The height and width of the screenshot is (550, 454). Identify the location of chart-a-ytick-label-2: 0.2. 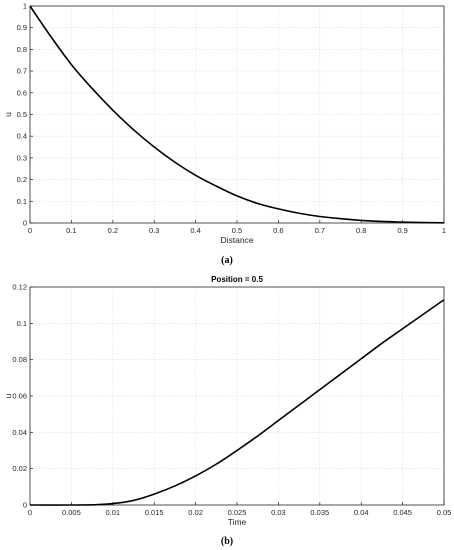
(22, 179).